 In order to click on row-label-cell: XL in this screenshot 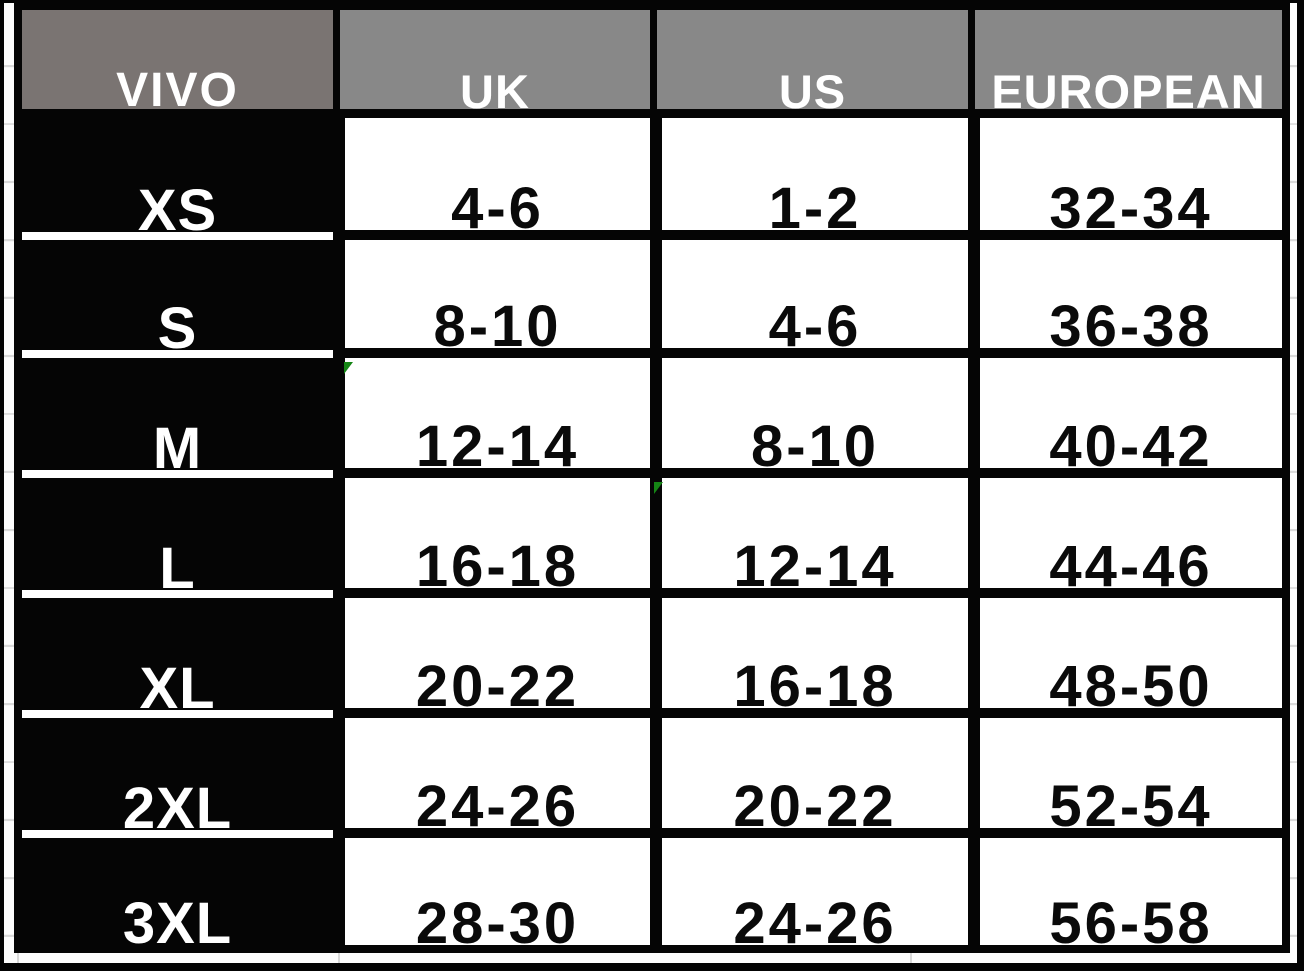, I will do `click(177, 658)`.